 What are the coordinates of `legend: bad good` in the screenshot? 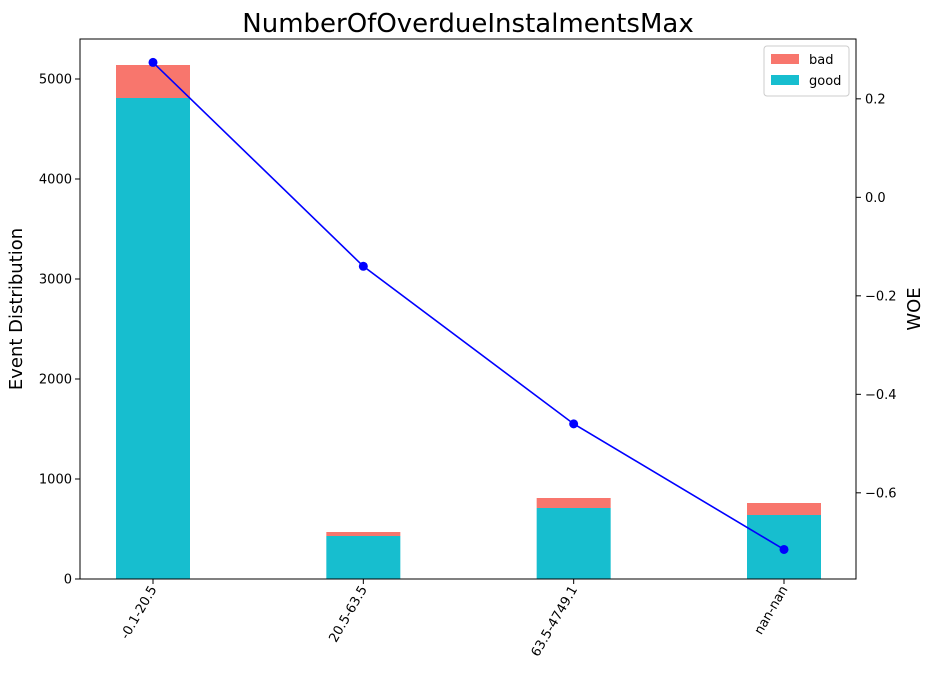 It's located at (806, 71).